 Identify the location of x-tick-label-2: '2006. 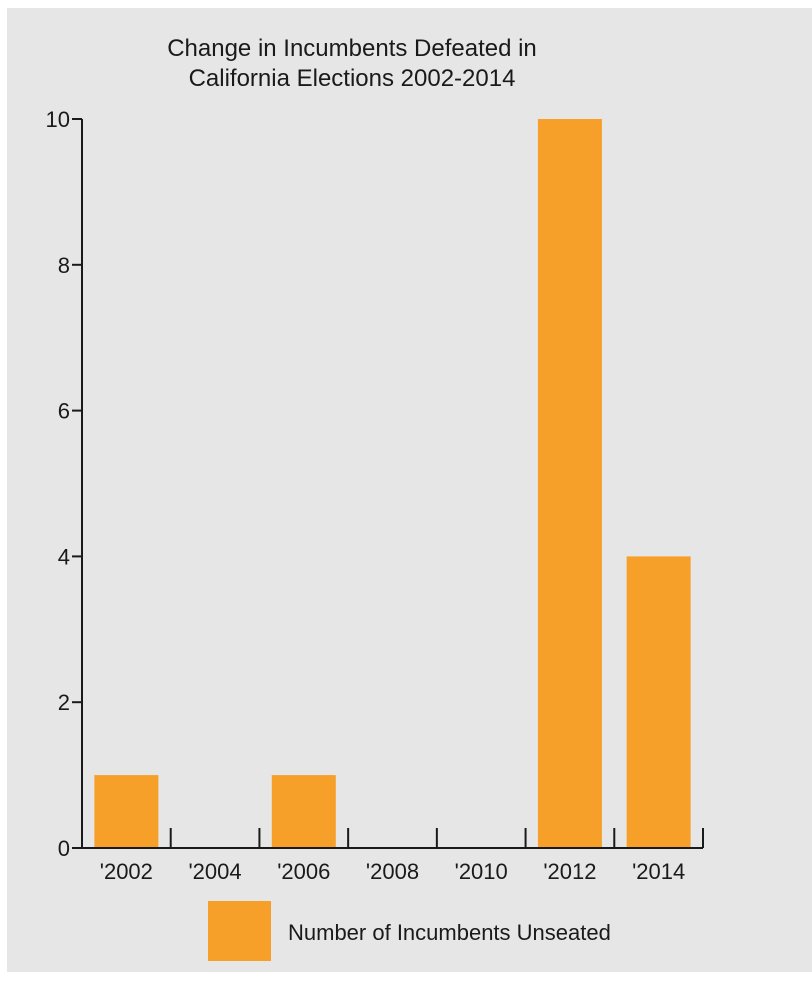
(303, 871).